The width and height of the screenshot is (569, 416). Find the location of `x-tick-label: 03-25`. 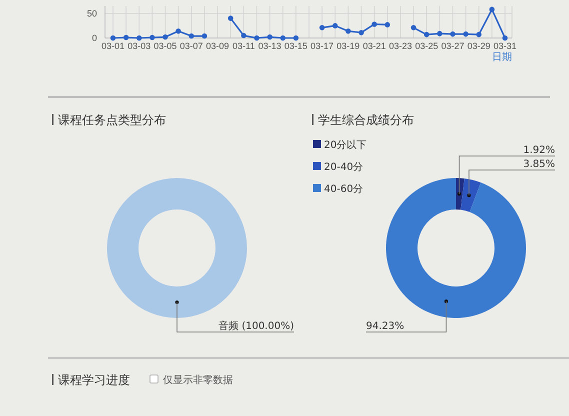

x-tick-label: 03-25 is located at coordinates (426, 46).